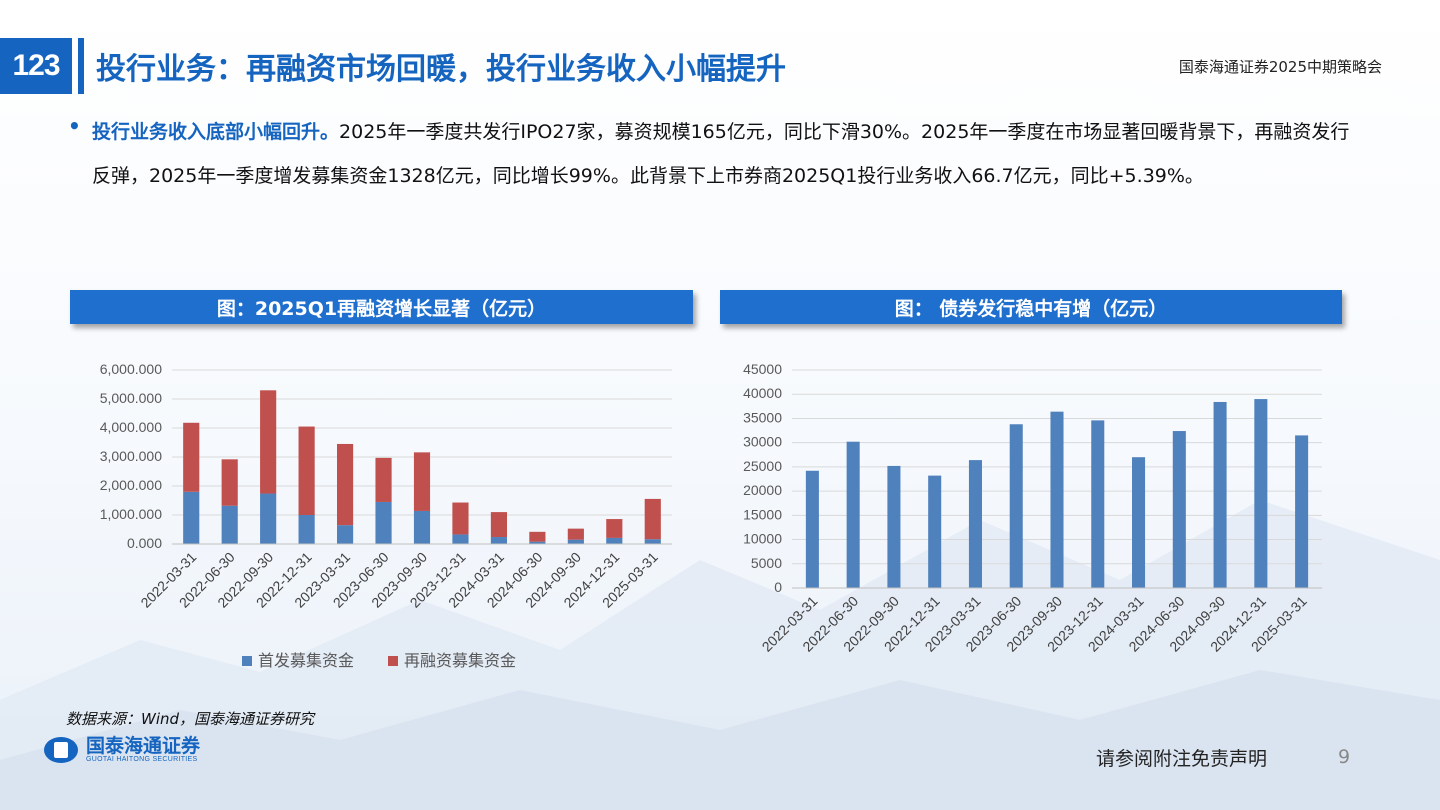 The image size is (1440, 810). Describe the element at coordinates (1280, 67) in the screenshot. I see `event-name: 国泰海通证券2025中期策略会` at that location.